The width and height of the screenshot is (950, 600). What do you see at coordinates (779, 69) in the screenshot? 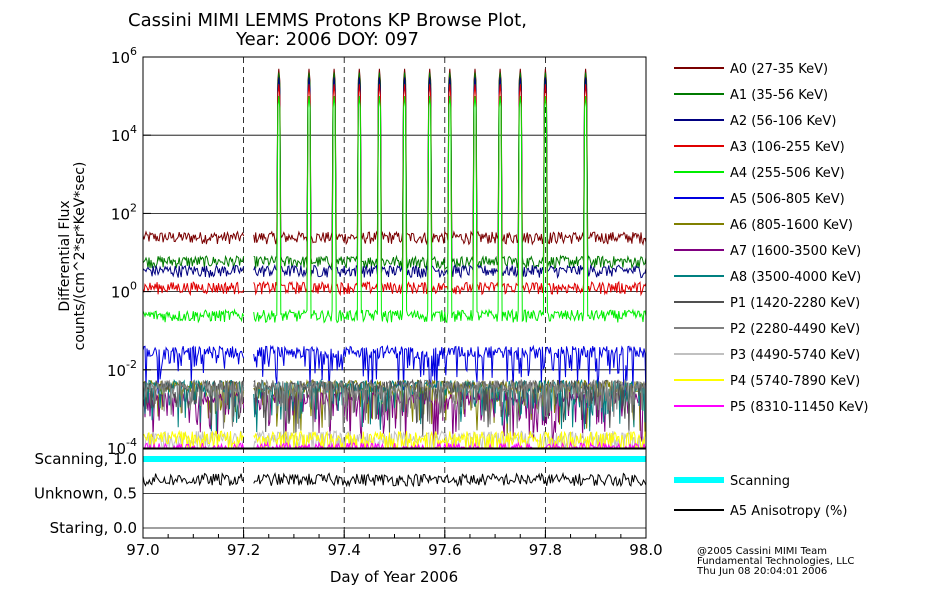
I see `legend-label: A0 (27-35 KeV)` at bounding box center [779, 69].